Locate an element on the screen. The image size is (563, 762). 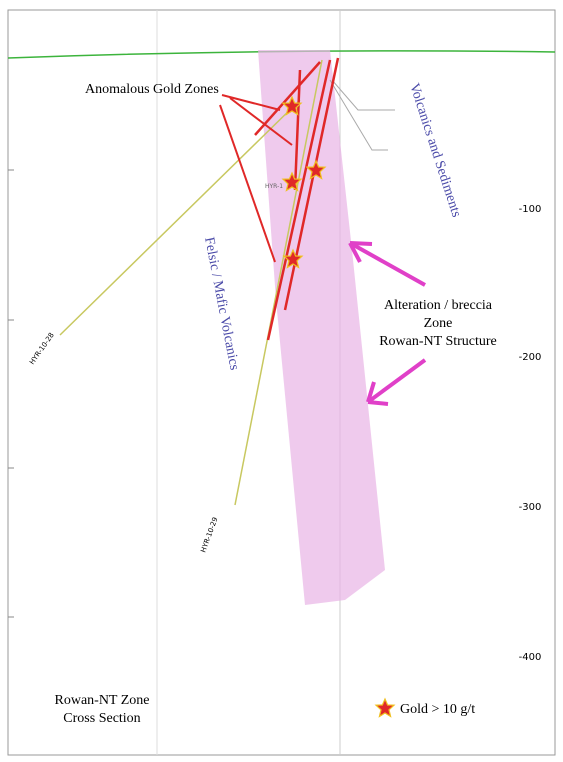
legend-star is located at coordinates (385, 708).